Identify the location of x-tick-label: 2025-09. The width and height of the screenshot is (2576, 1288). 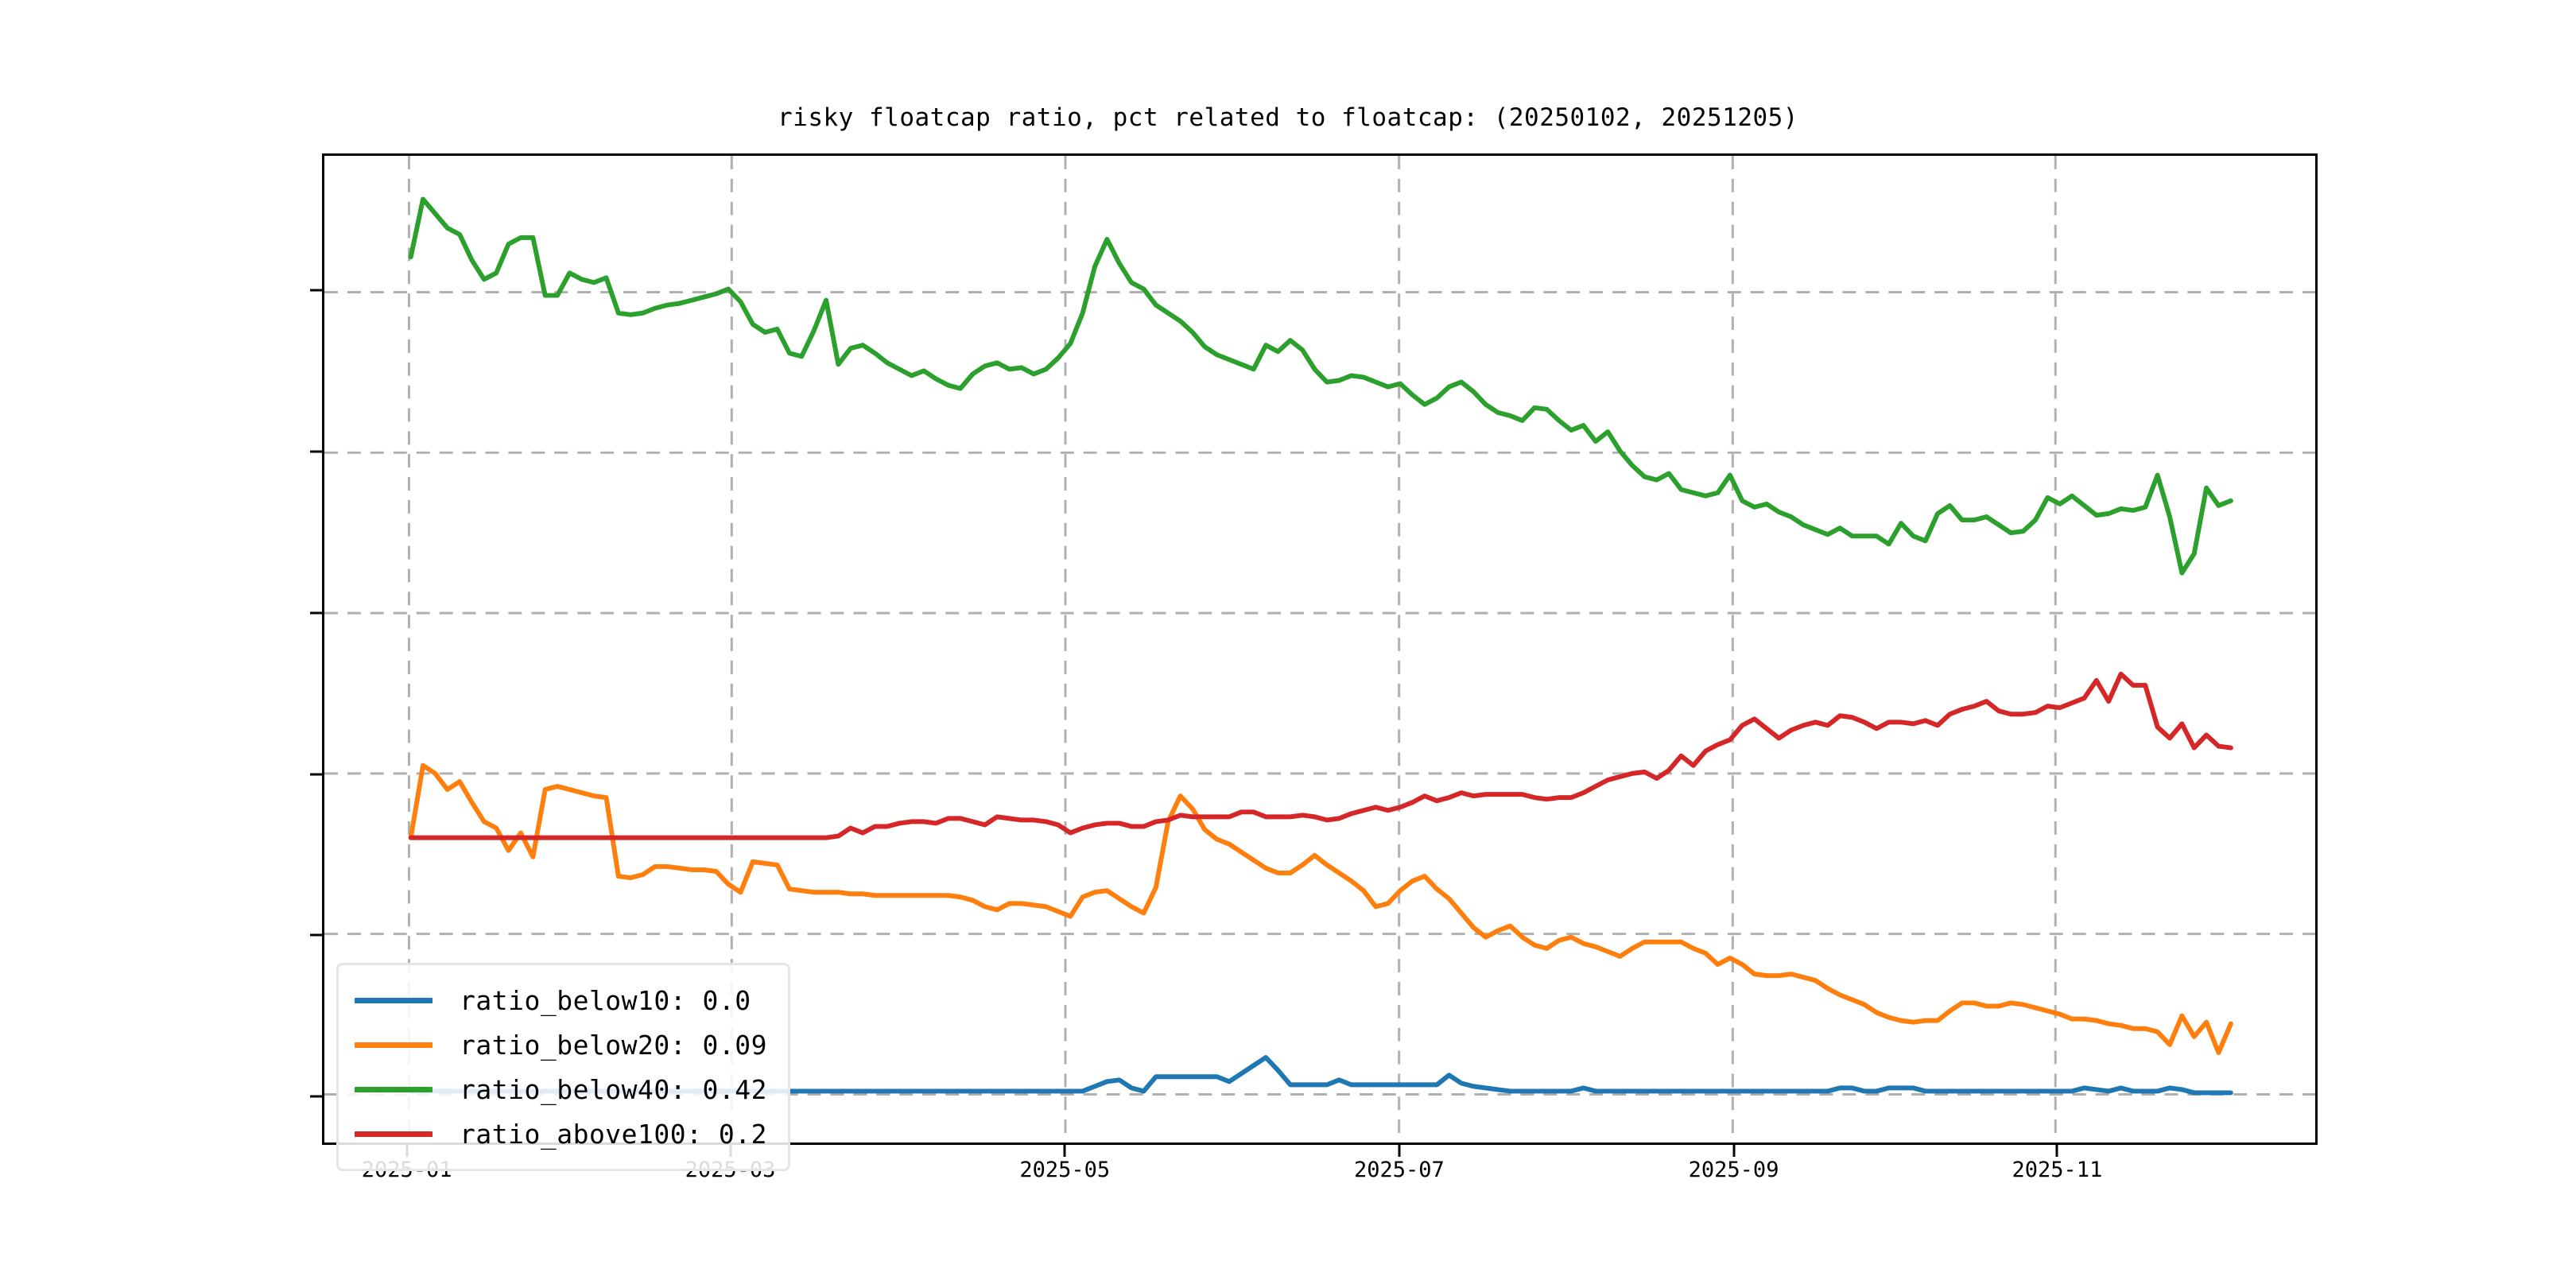
(1734, 1170).